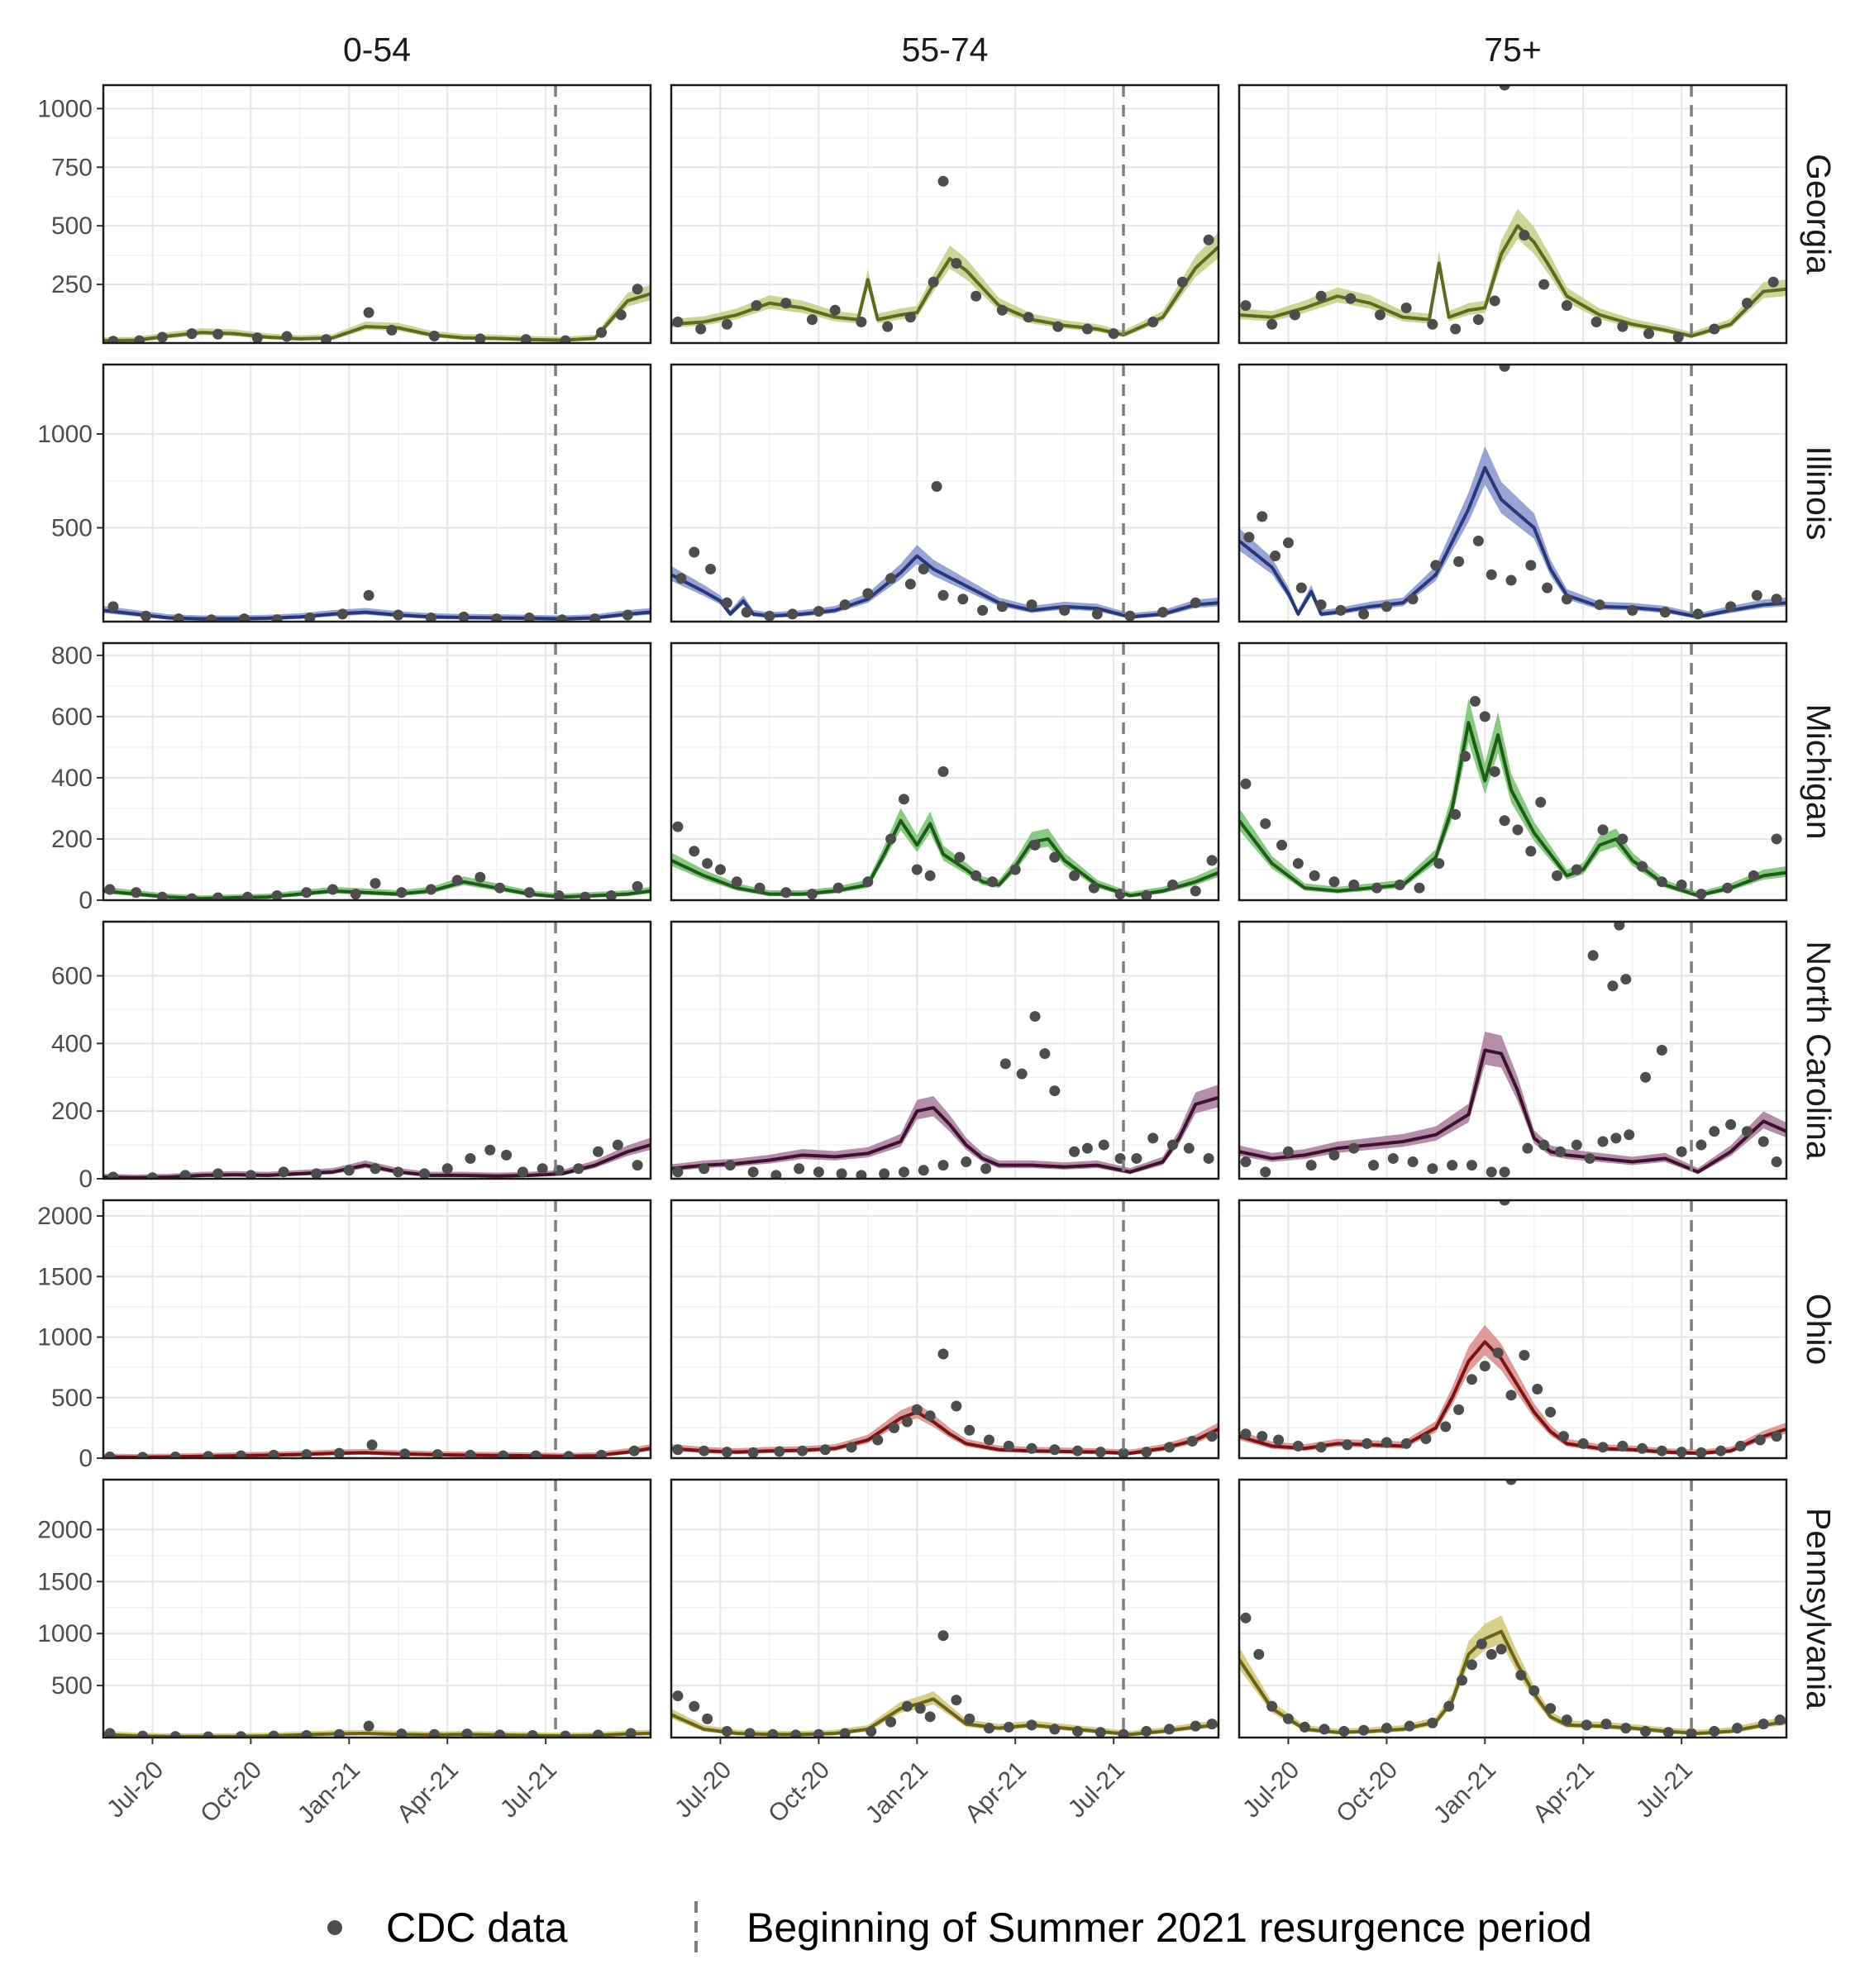 The width and height of the screenshot is (1860, 1988). What do you see at coordinates (1819, 771) in the screenshot?
I see `row-strip-label-michigan: Michigan` at bounding box center [1819, 771].